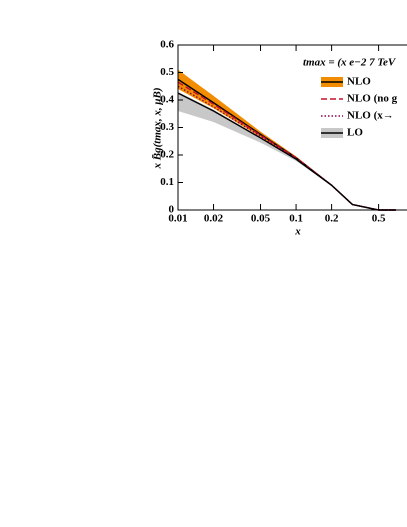 The height and width of the screenshot is (527, 407). I want to click on legend-title: tmax = (x e−2 7 TeV, so click(350, 63).